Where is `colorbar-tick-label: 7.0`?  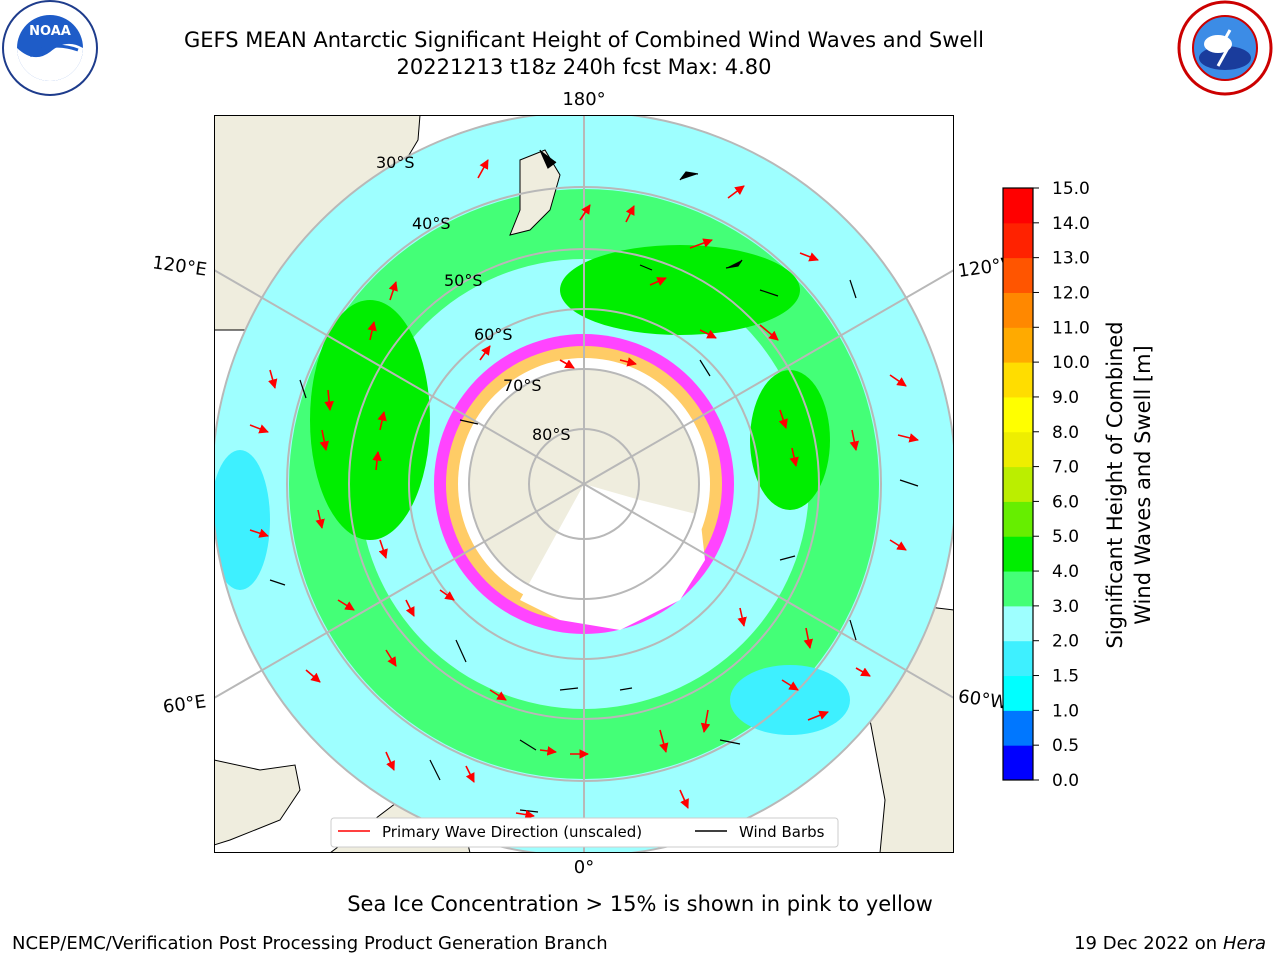
colorbar-tick-label: 7.0 is located at coordinates (1065, 468).